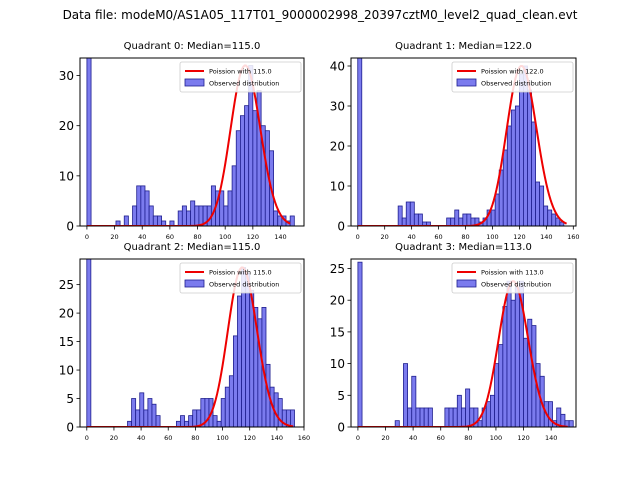 The height and width of the screenshot is (480, 640). Describe the element at coordinates (240, 77) in the screenshot. I see `legend: Poission with 115.0 Observed distribution` at that location.